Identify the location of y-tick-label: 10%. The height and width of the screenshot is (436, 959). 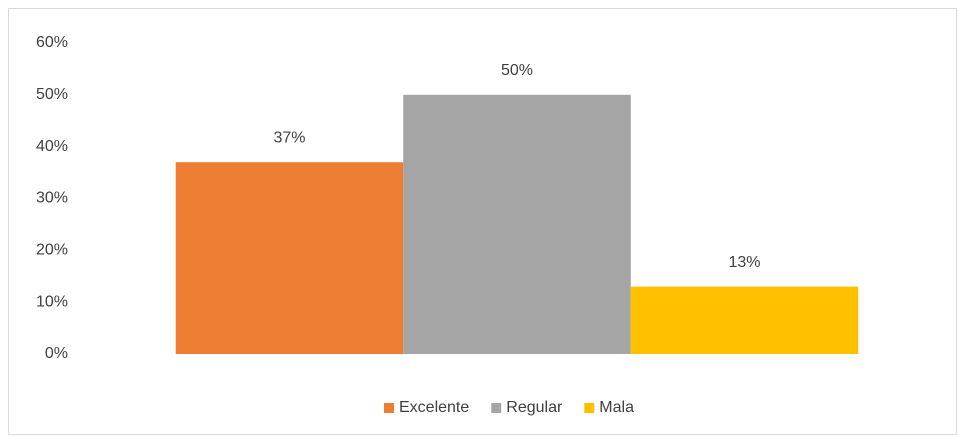
(52, 301).